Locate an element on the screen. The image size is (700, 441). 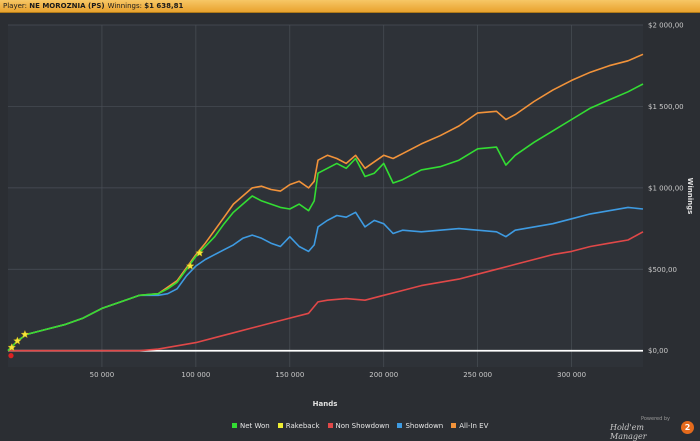
legend-item-rakeback: Rakeback is located at coordinates (298, 426).